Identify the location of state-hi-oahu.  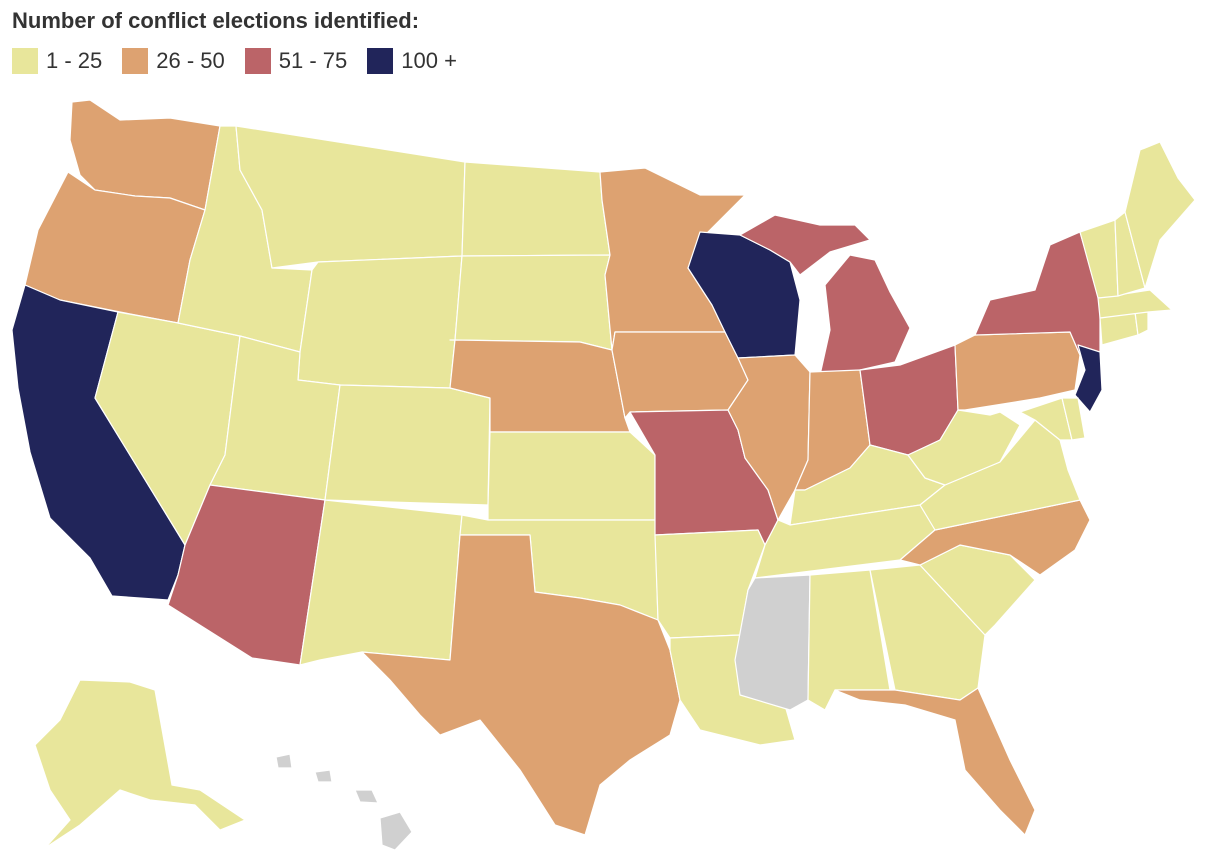
(323, 776).